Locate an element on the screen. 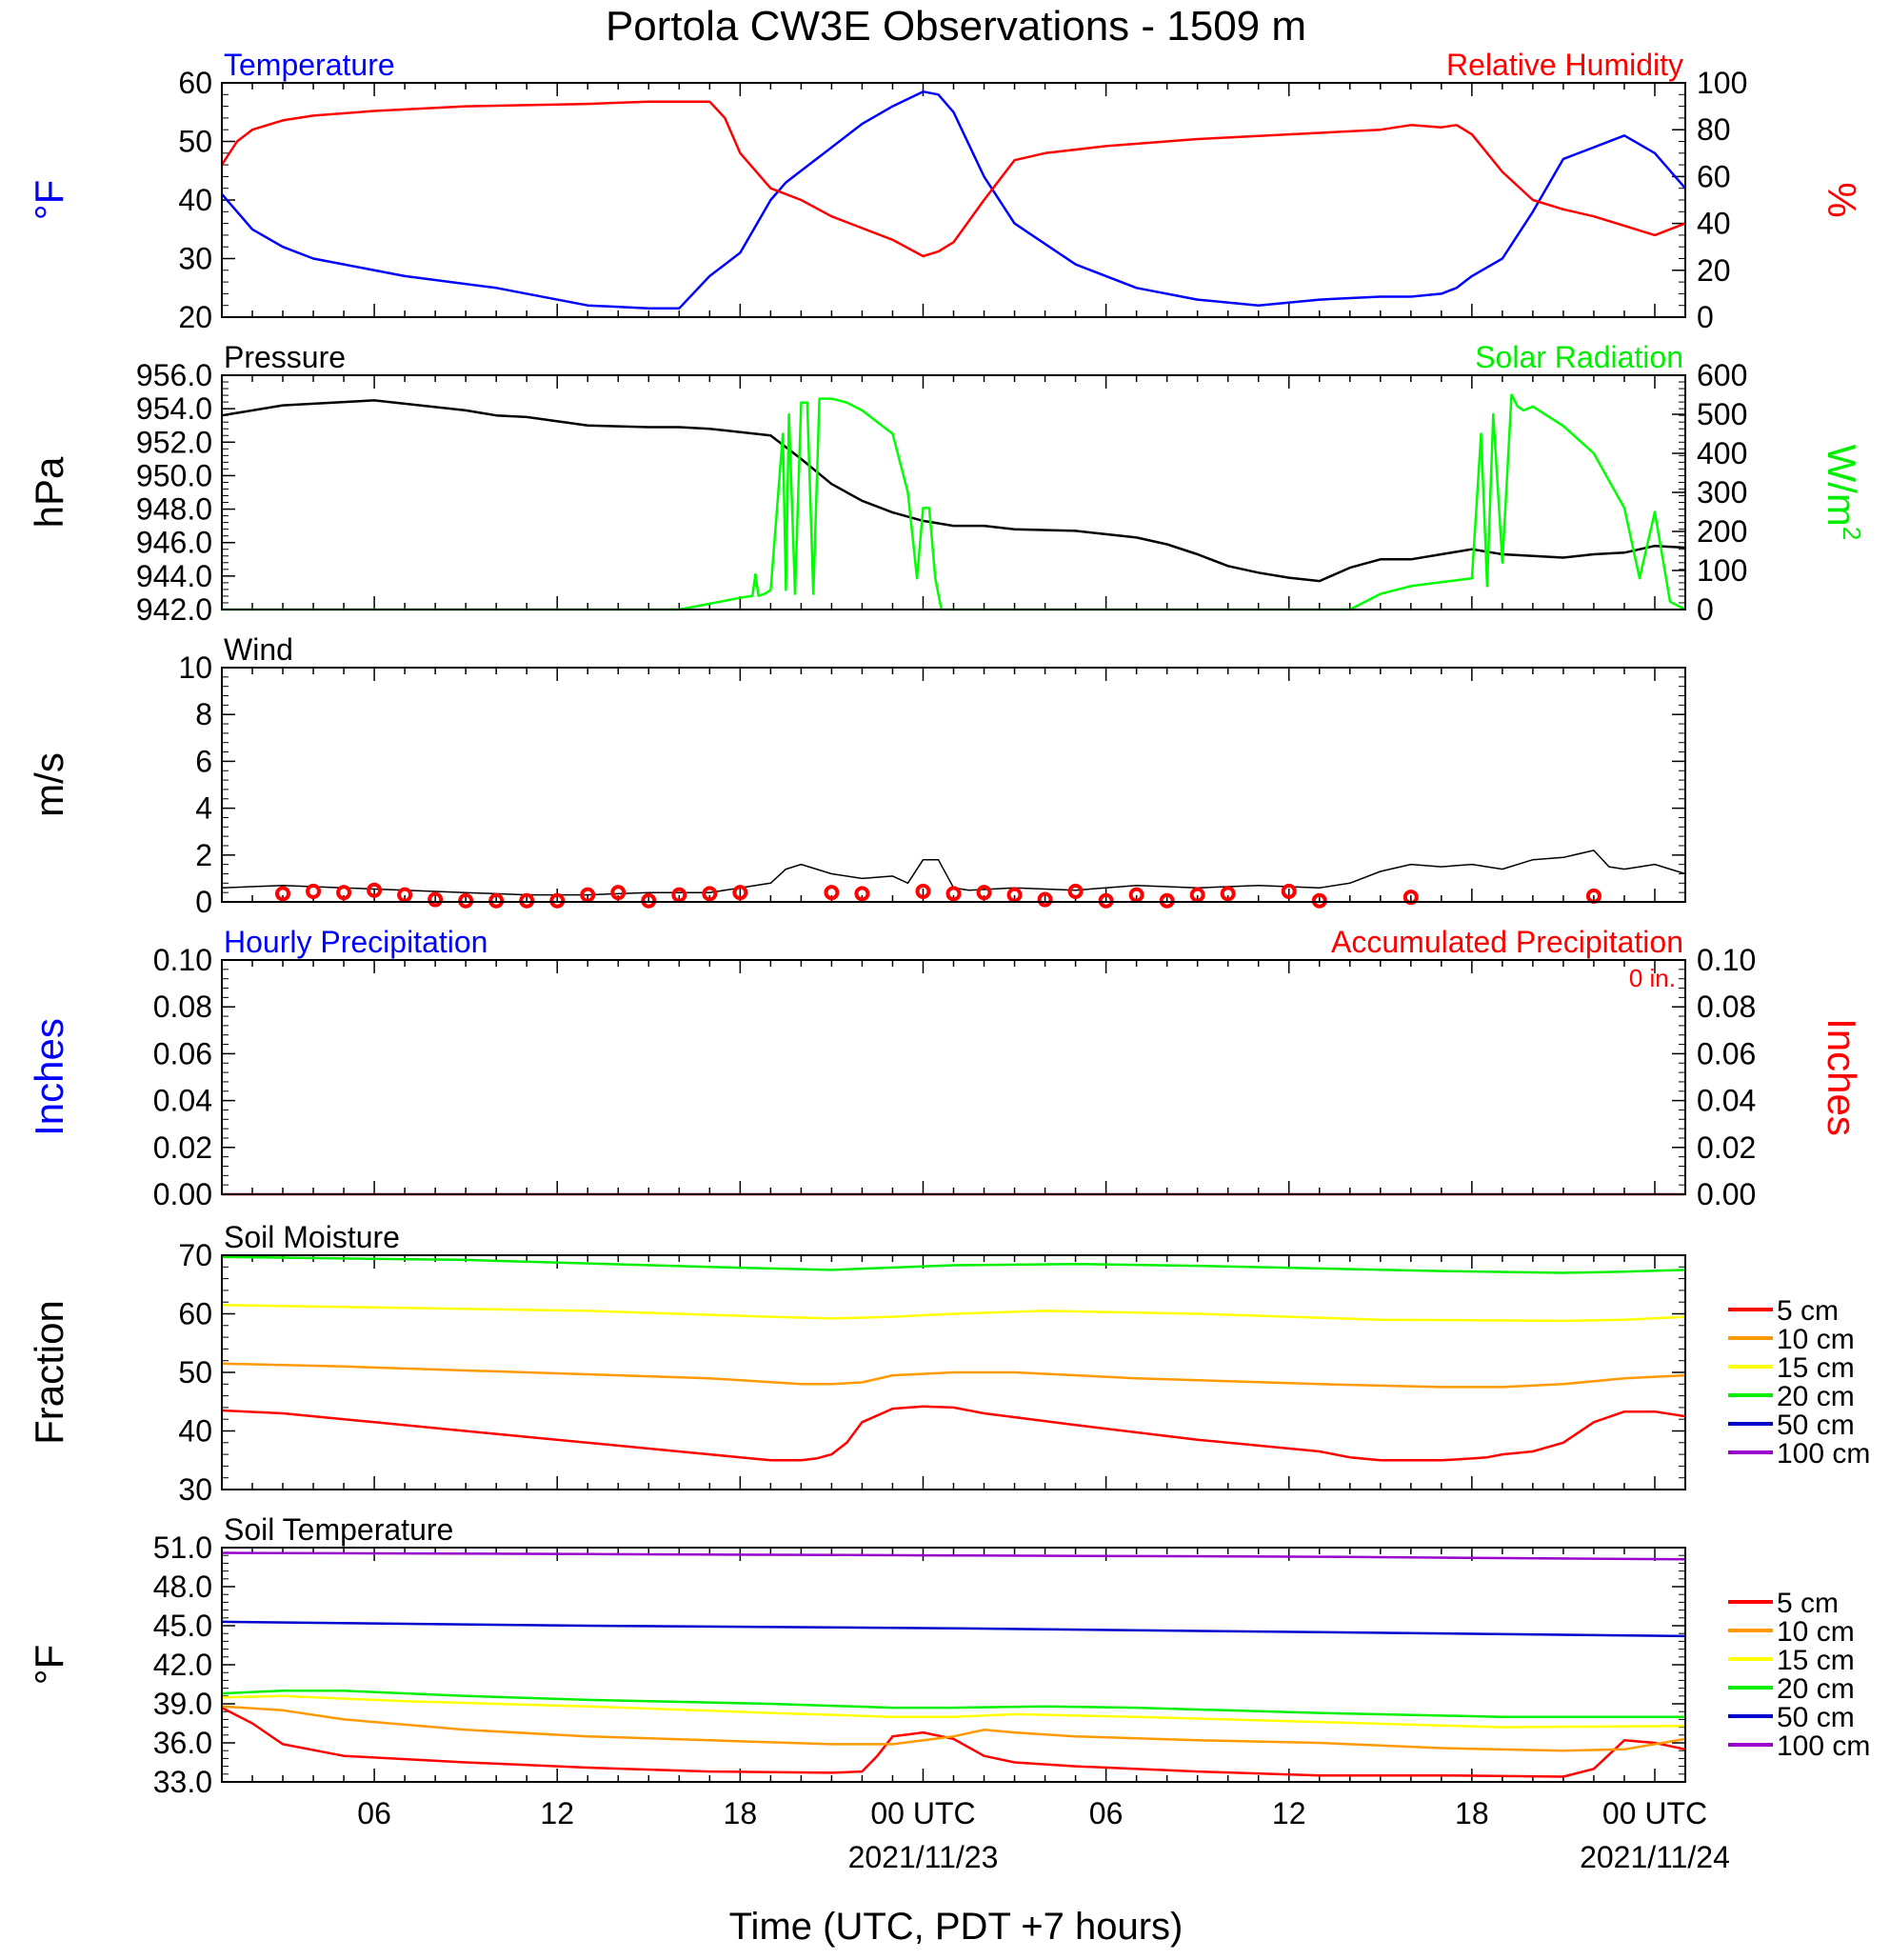 The width and height of the screenshot is (1890, 1960). x-tick-label: 06 is located at coordinates (1106, 1813).